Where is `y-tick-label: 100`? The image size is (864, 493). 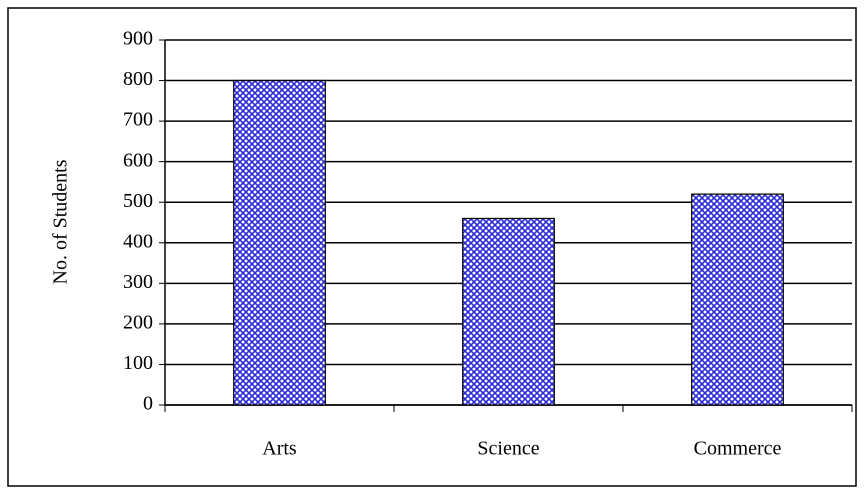
y-tick-label: 100 is located at coordinates (138, 363).